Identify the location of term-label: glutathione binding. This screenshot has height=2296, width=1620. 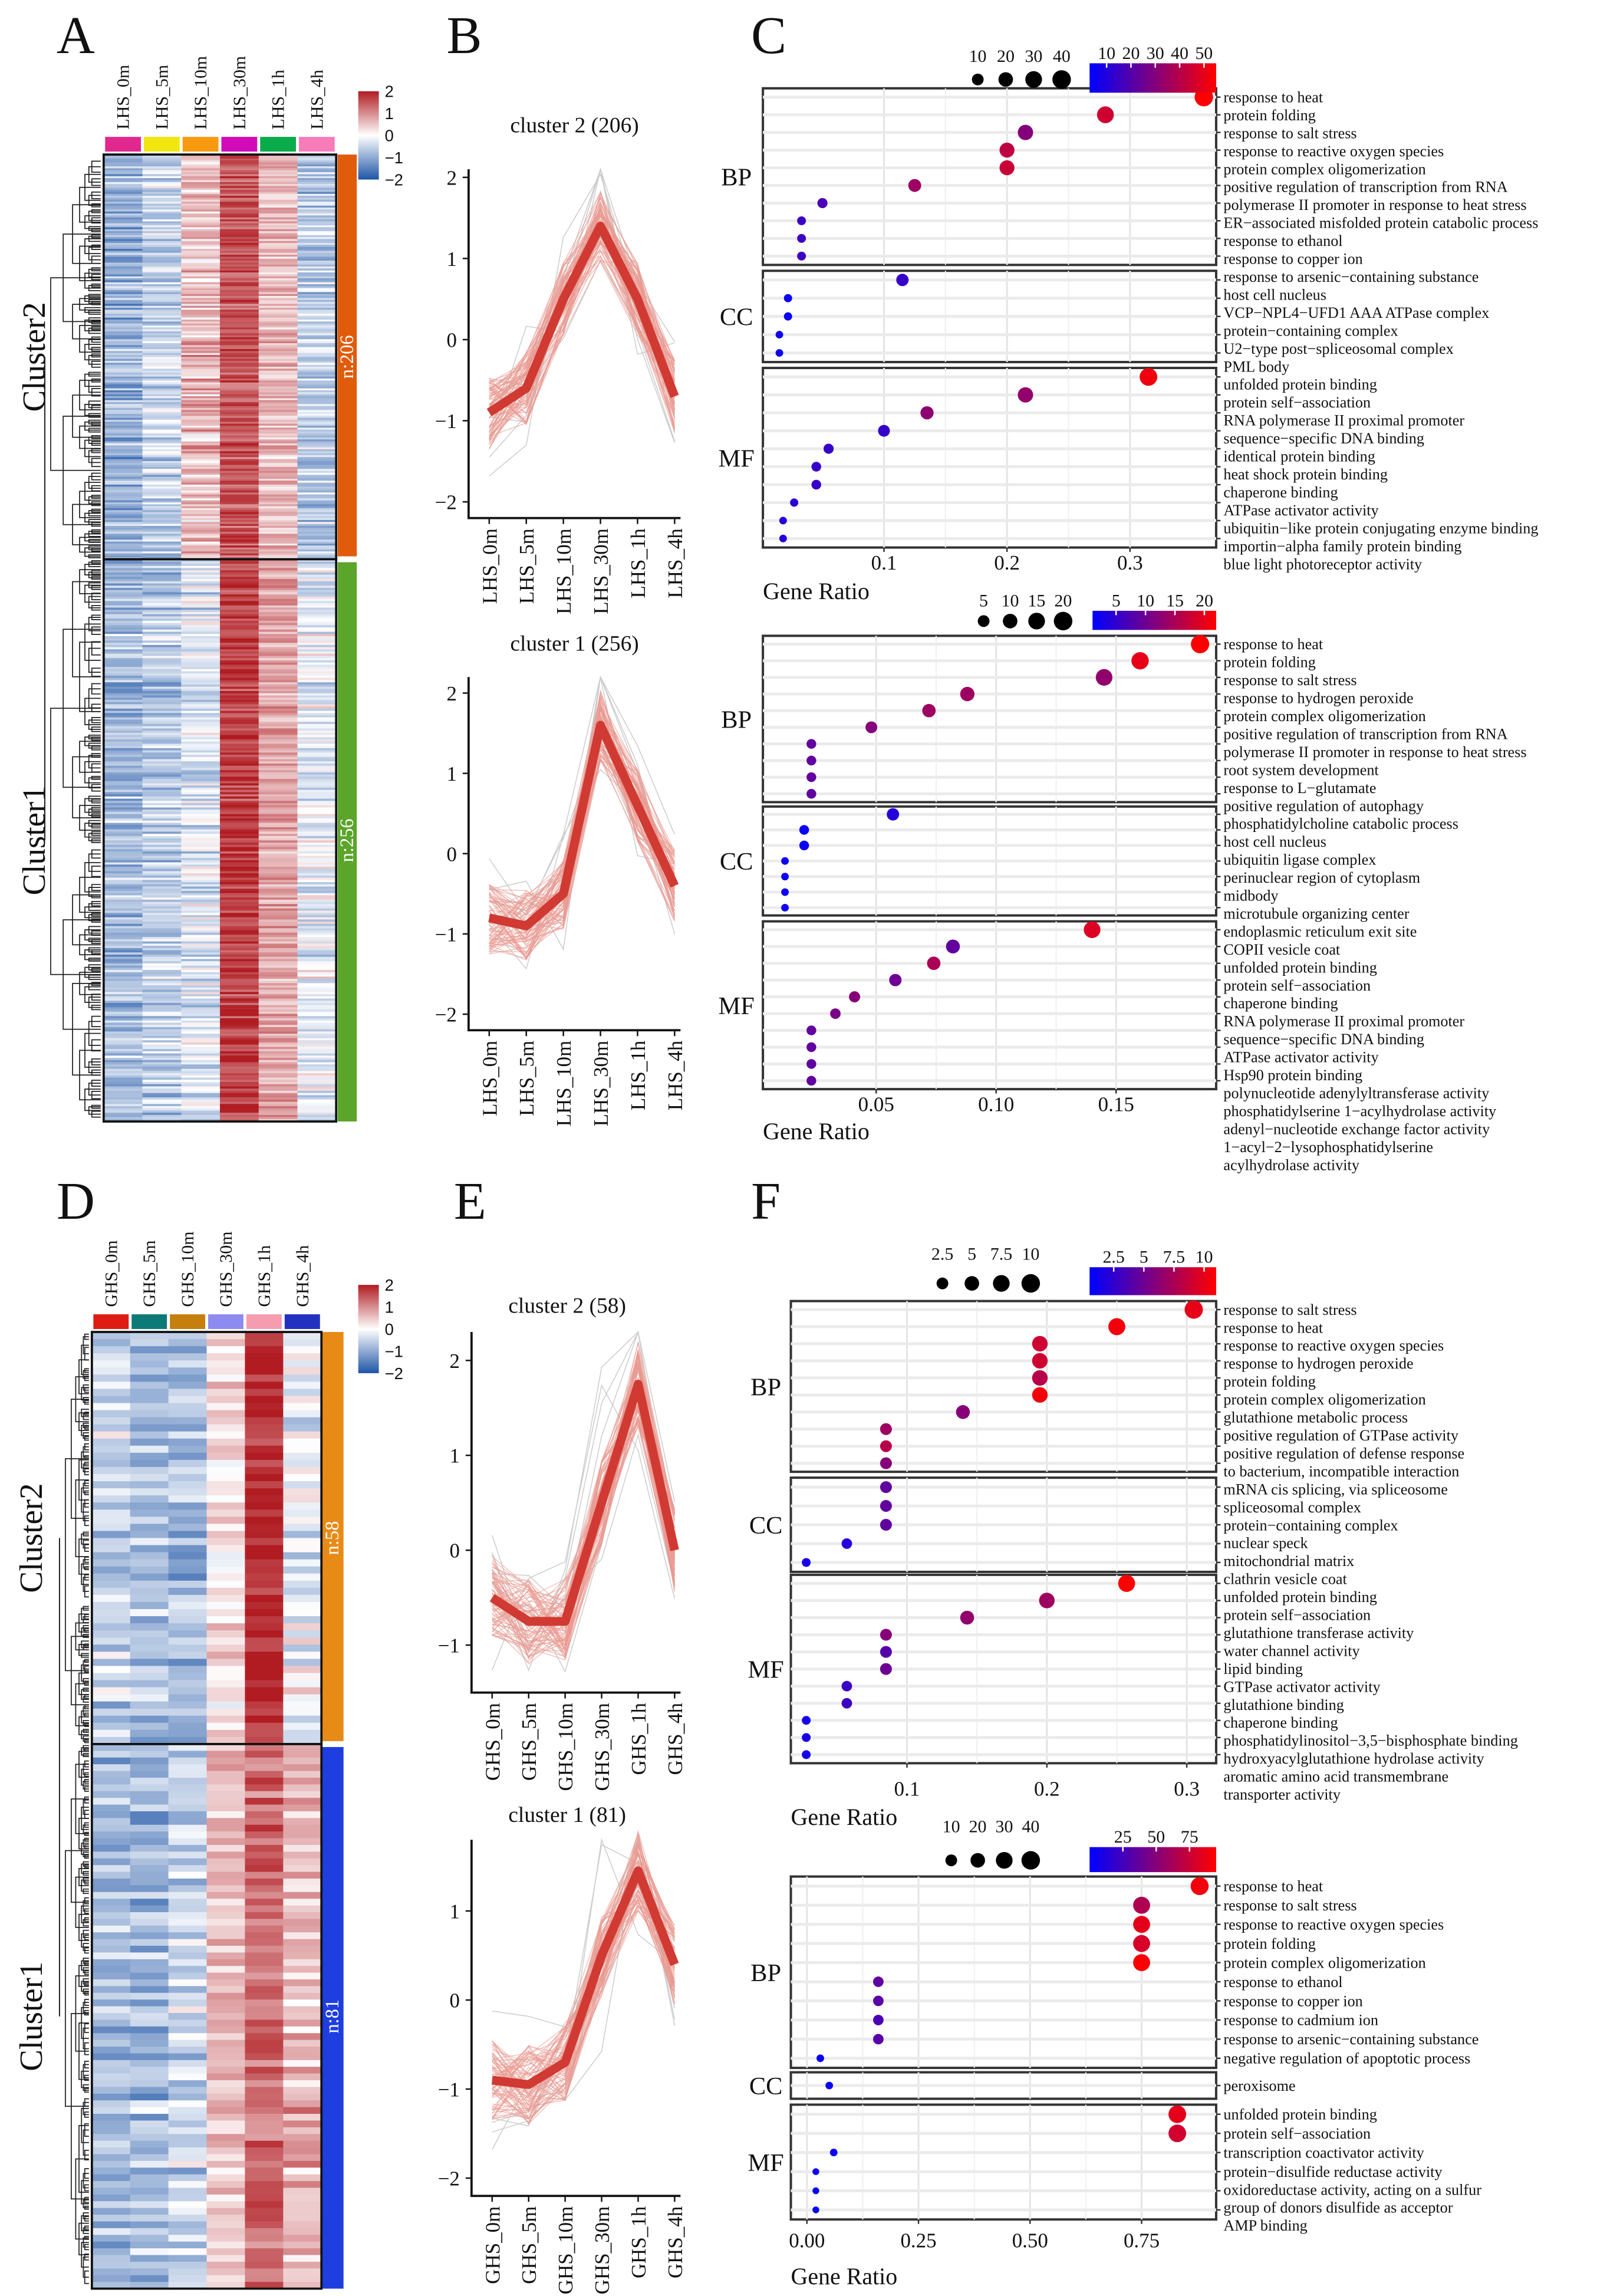
(1283, 1705).